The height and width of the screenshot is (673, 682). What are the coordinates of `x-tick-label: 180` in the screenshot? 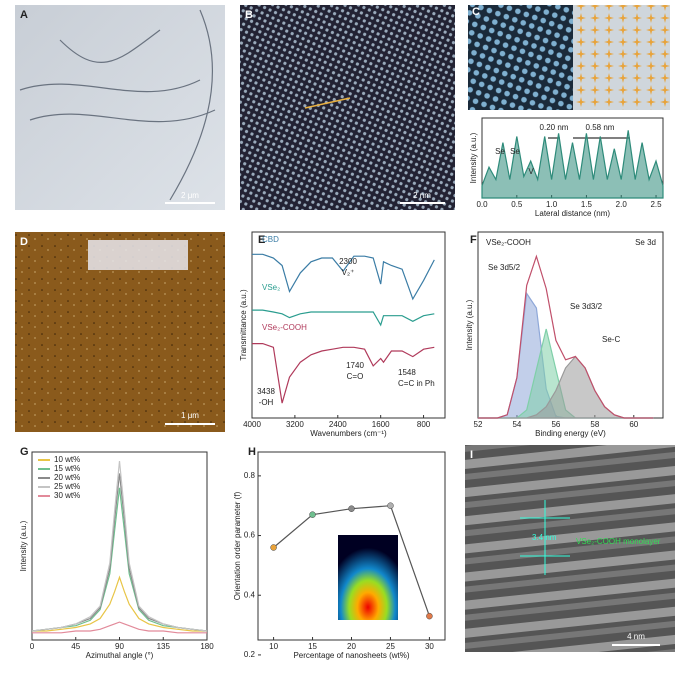 It's located at (207, 646).